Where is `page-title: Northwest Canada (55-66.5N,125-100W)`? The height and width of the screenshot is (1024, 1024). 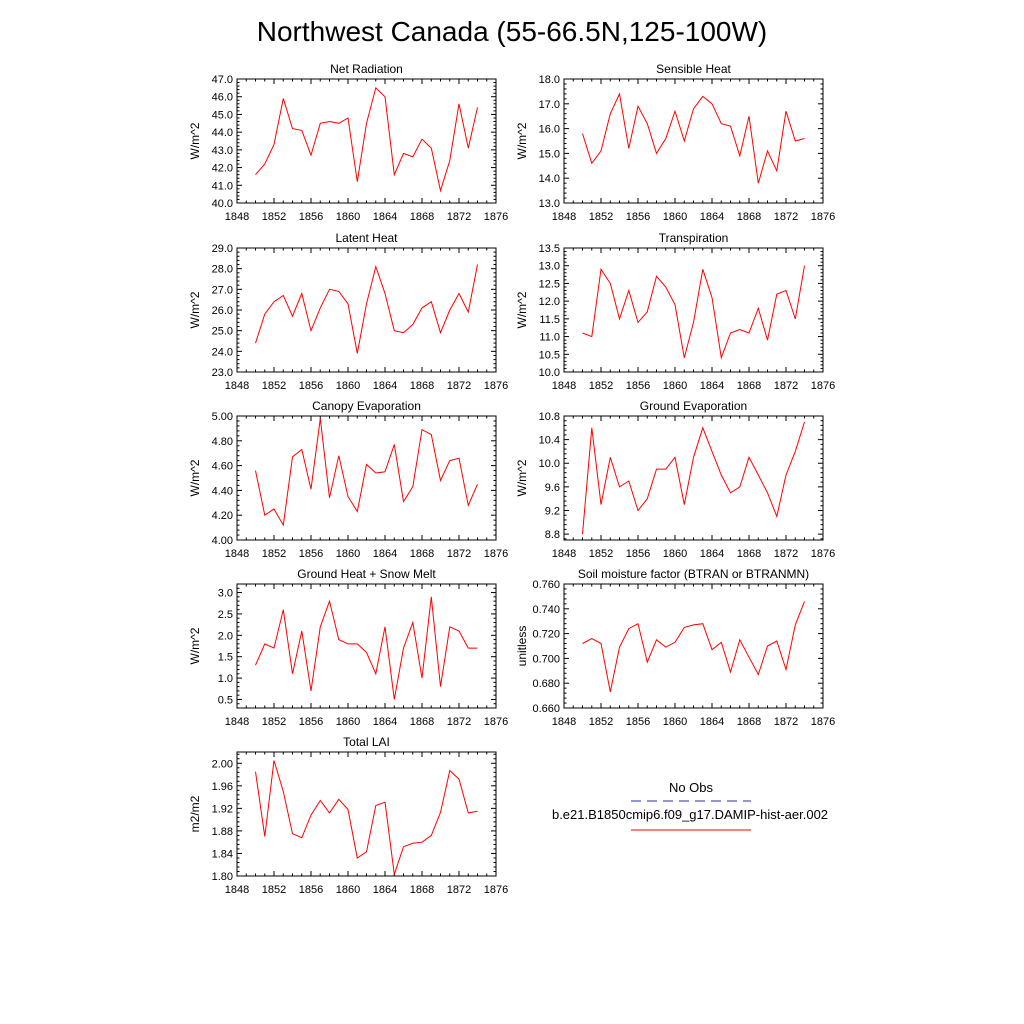
page-title: Northwest Canada (55-66.5N,125-100W) is located at coordinates (512, 31).